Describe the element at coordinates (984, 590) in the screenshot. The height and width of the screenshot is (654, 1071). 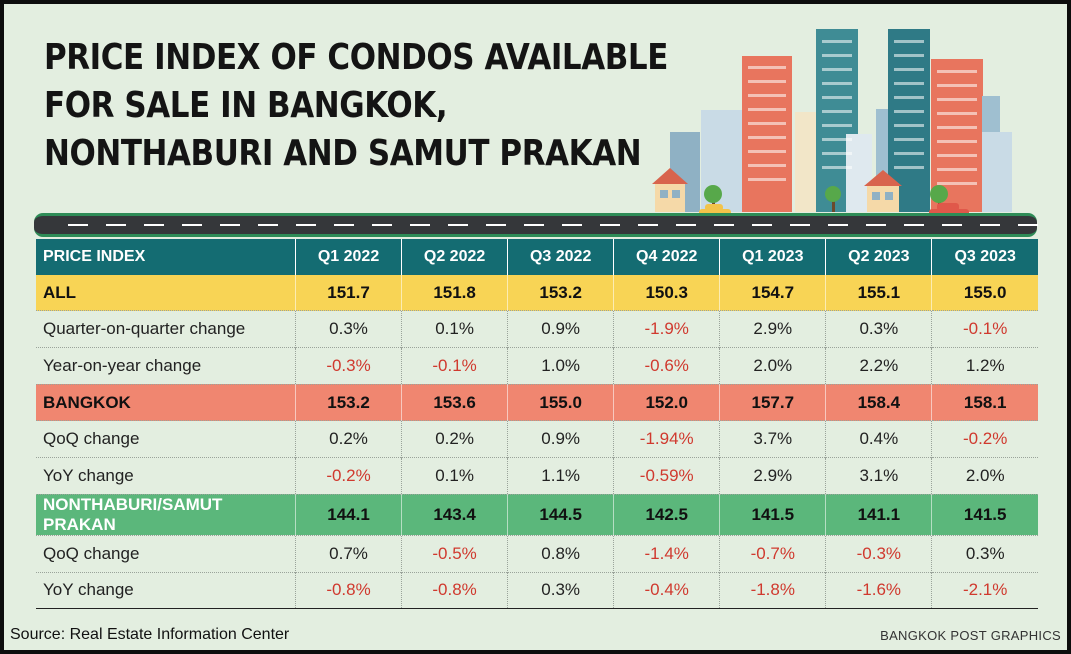
I see `table-cell: -2.1%` at that location.